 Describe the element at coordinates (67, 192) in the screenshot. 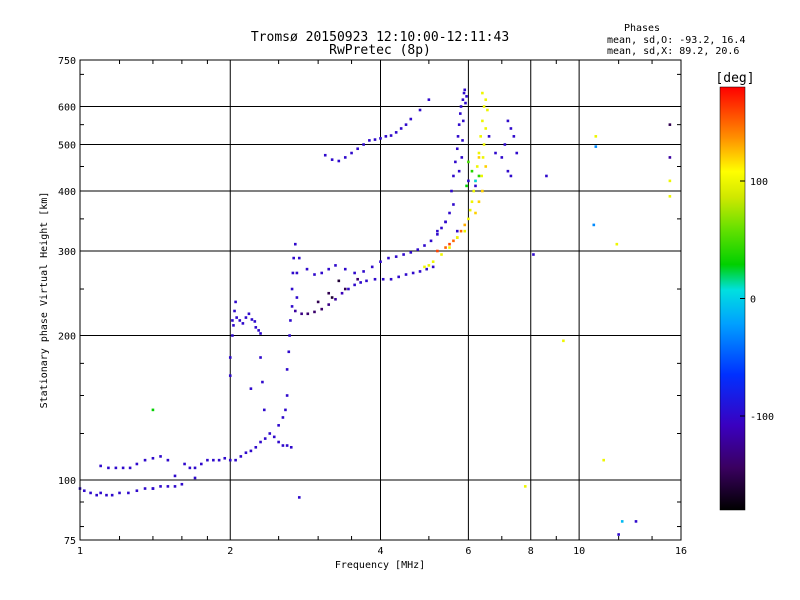

I see `y-tick-label: 400` at that location.